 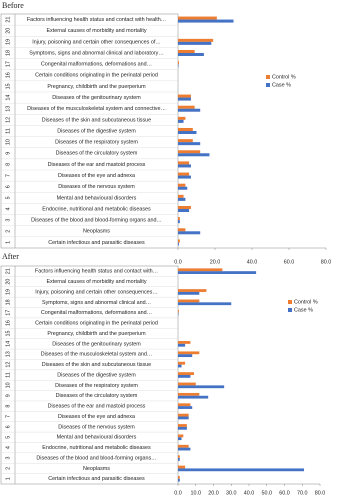 What do you see at coordinates (8, 333) in the screenshot?
I see `row-number: 15` at bounding box center [8, 333].